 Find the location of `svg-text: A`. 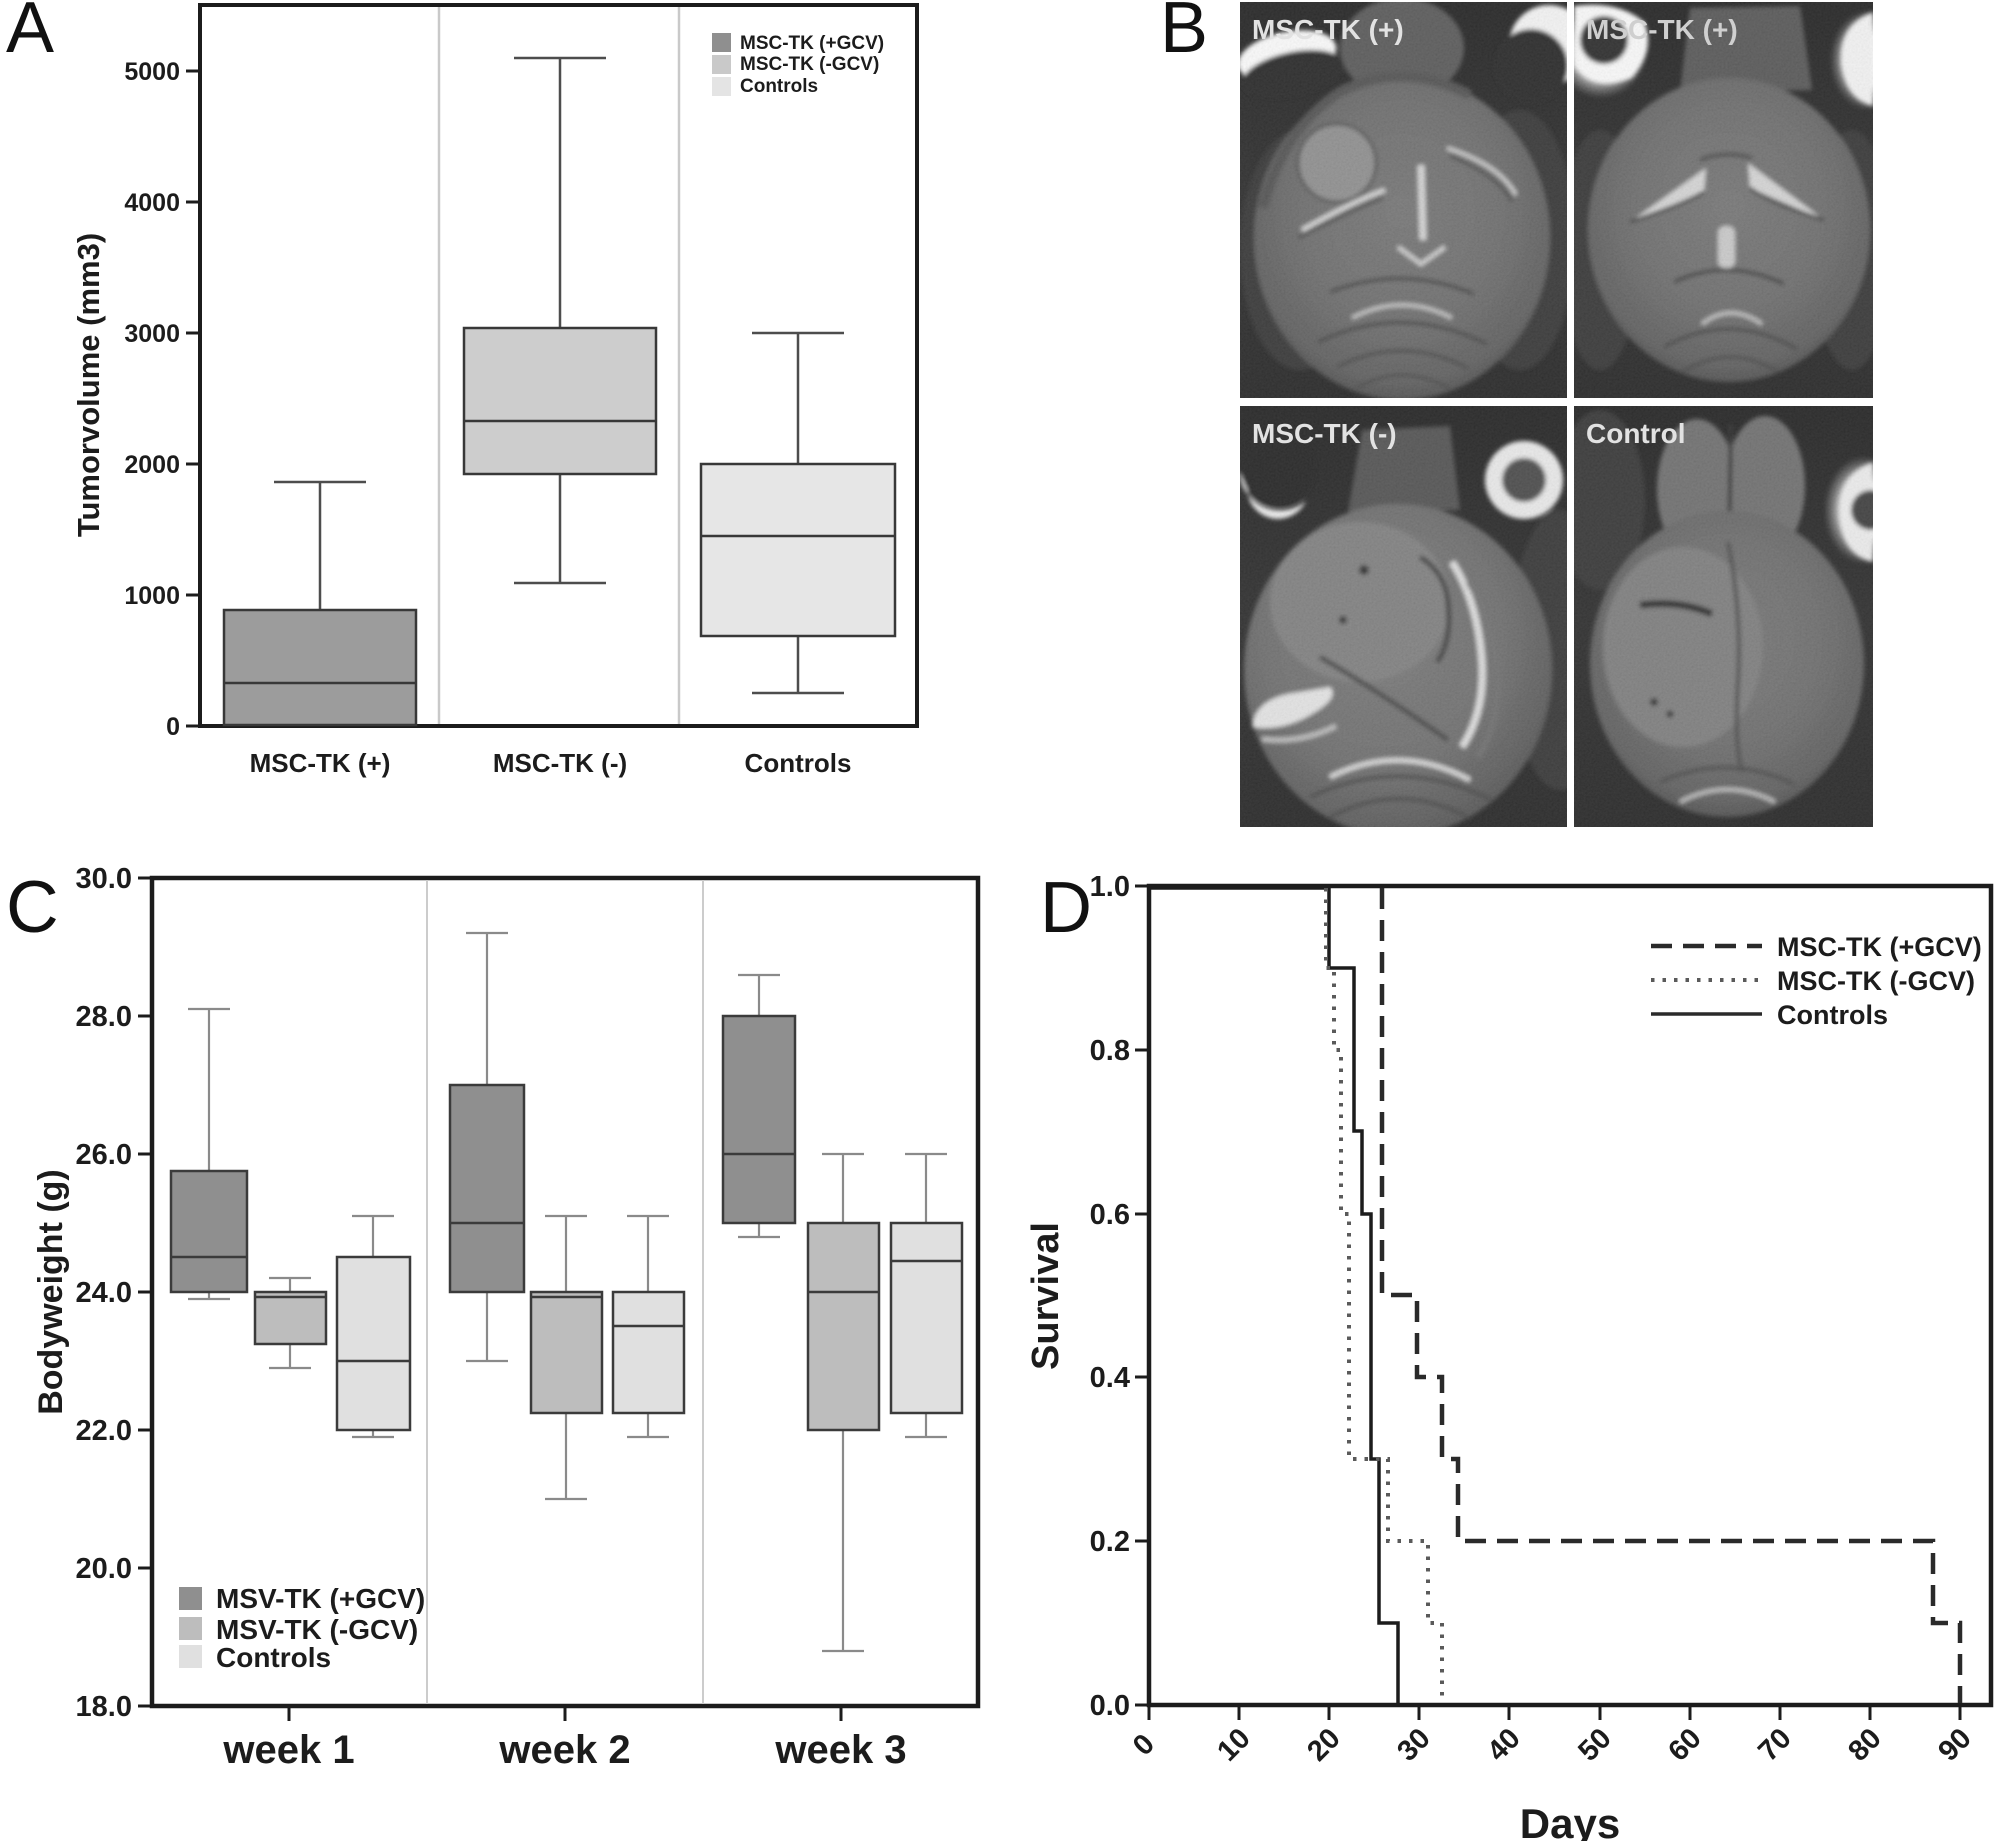

svg-text: A is located at coordinates (30, 34).